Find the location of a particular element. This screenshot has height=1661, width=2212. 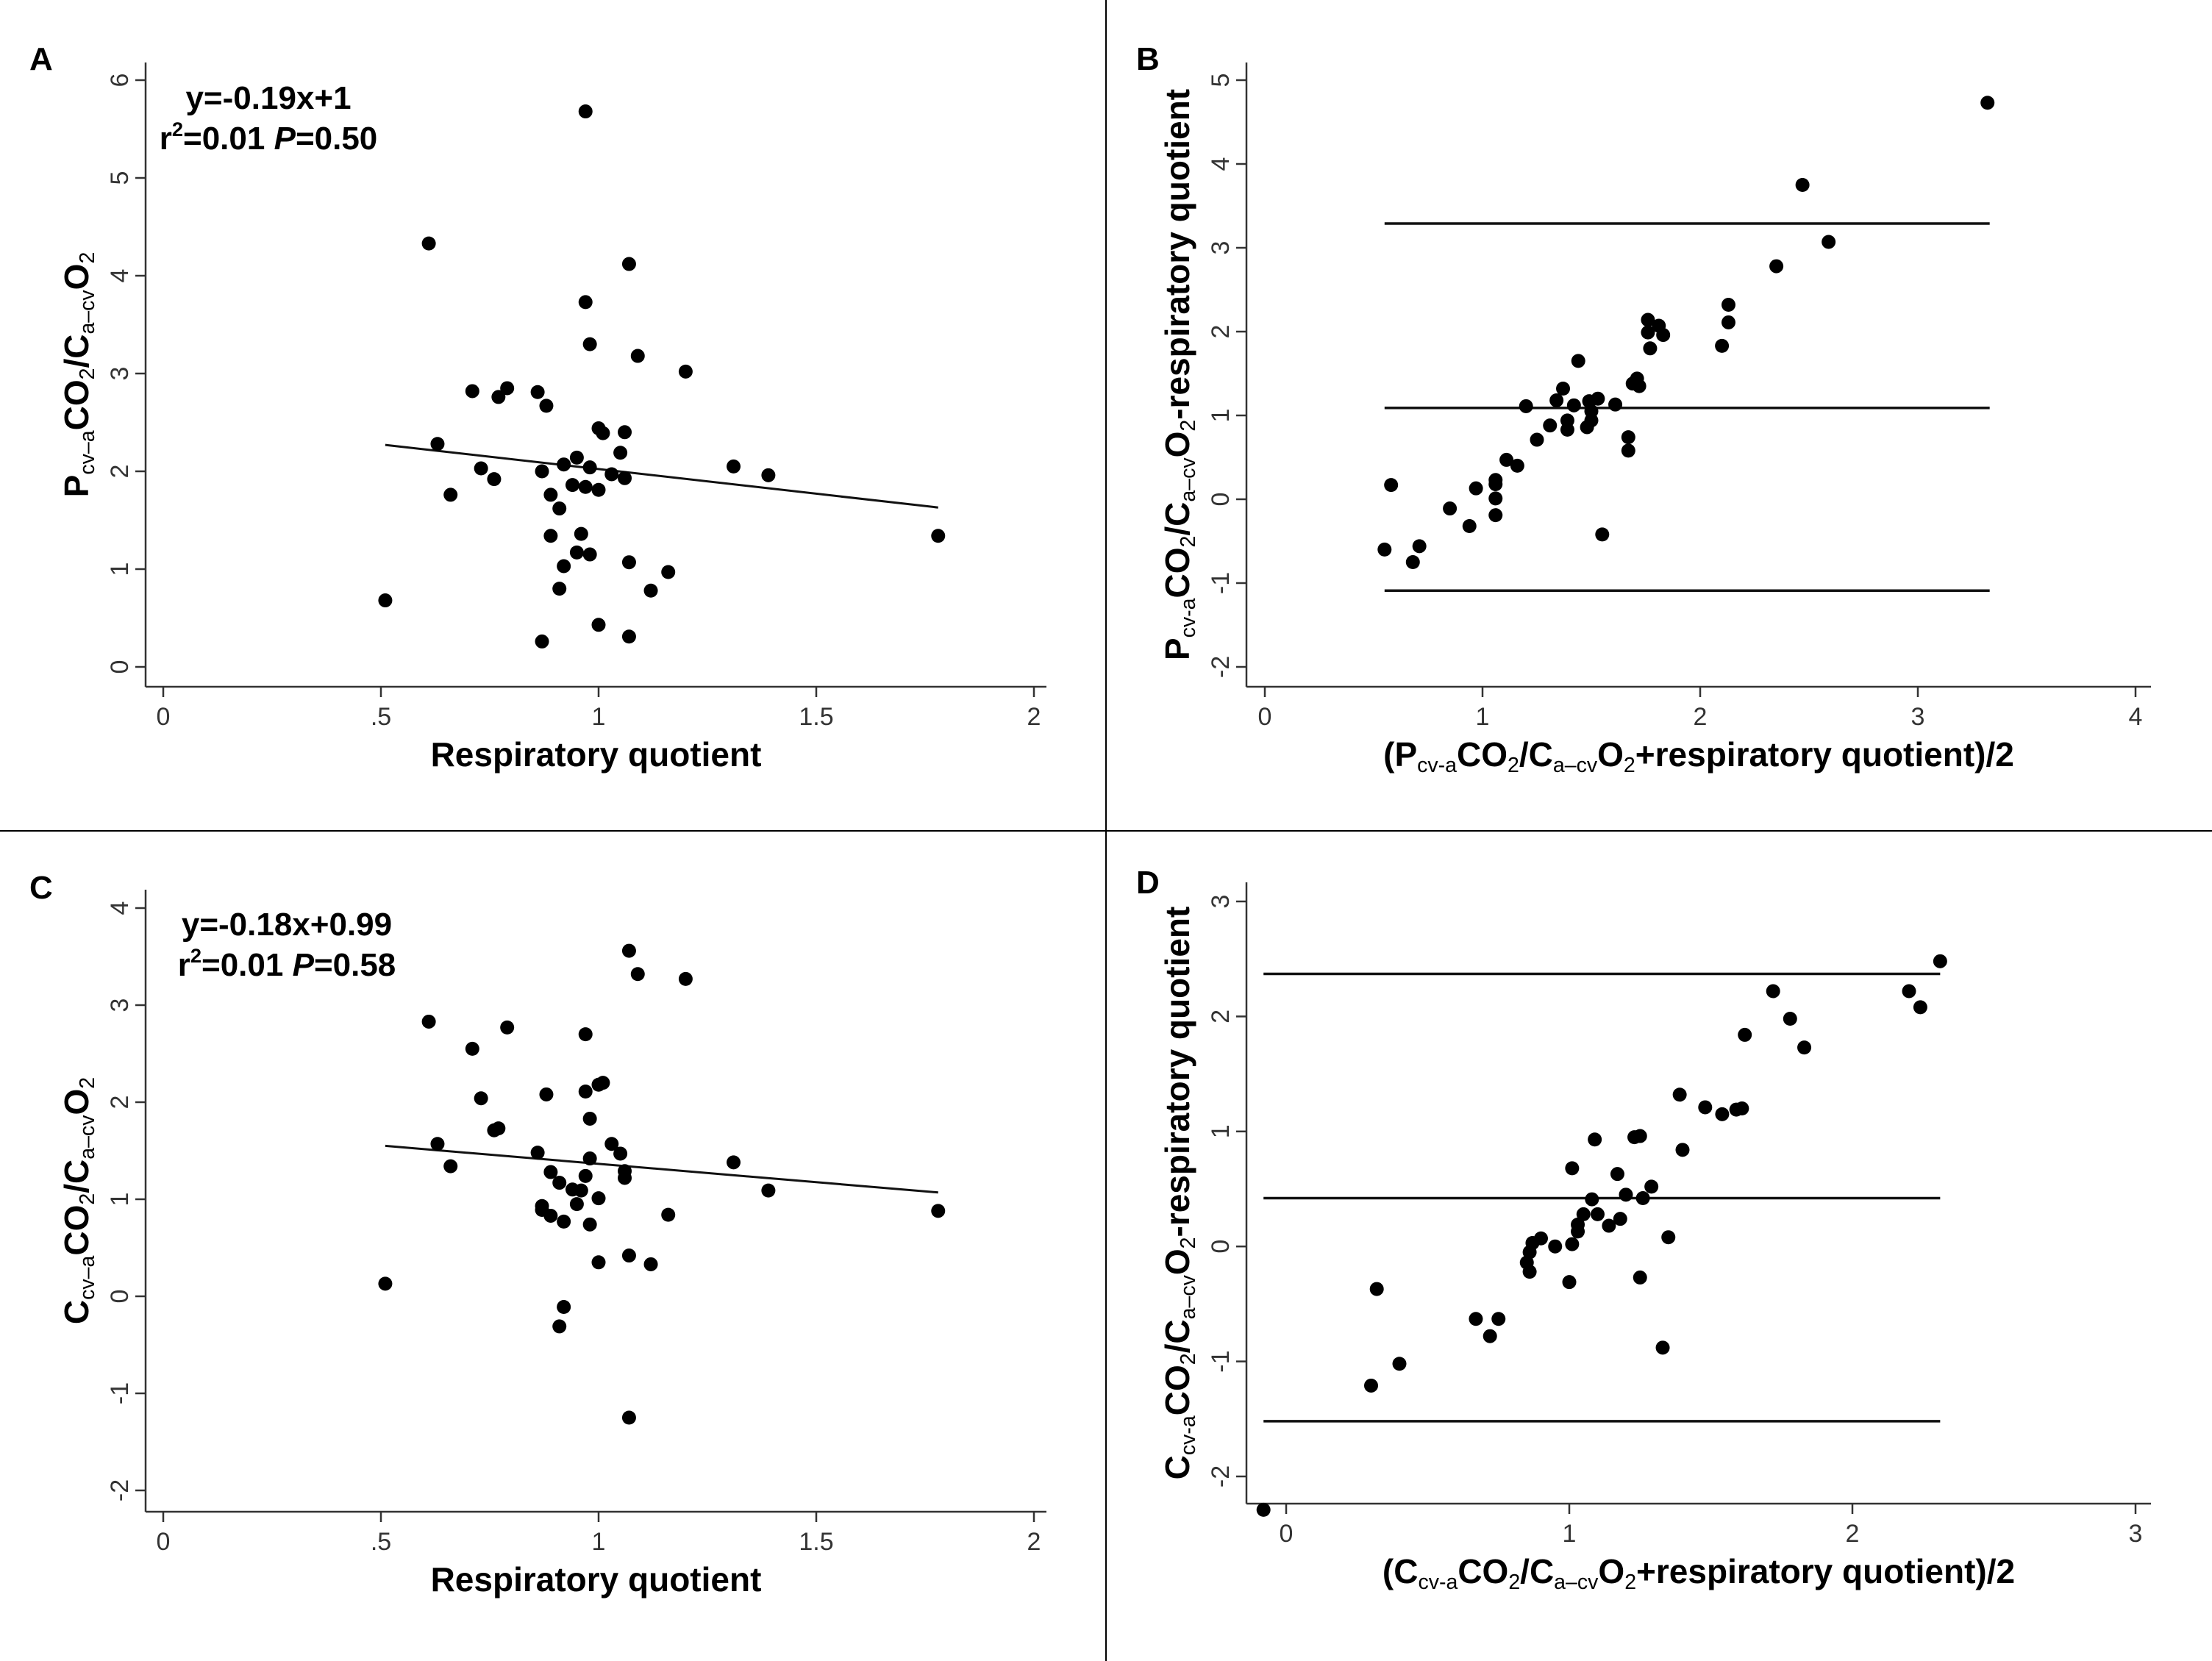

text-segment: (C is located at coordinates (1400, 1571).